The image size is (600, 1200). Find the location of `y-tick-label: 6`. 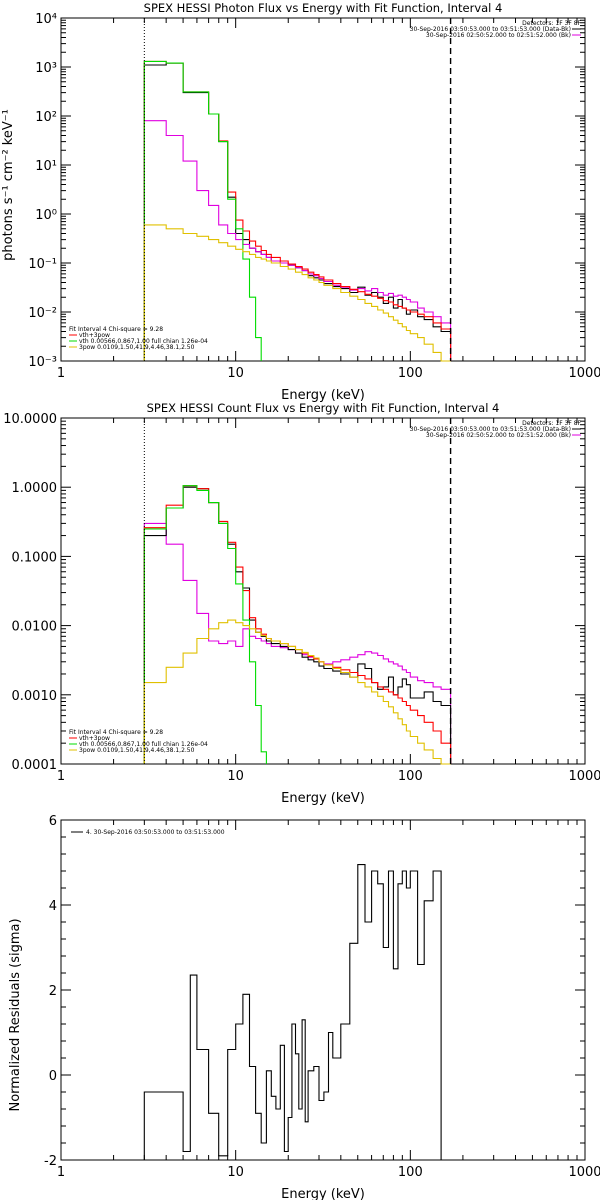

y-tick-label: 6 is located at coordinates (53, 821).